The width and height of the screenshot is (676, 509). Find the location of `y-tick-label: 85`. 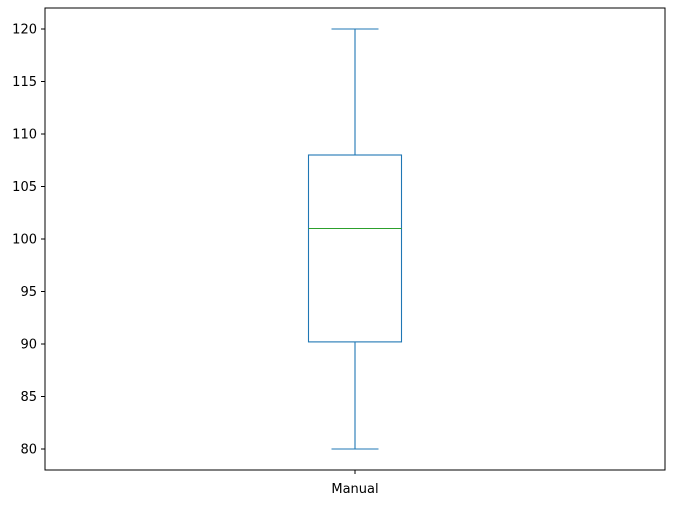

y-tick-label: 85 is located at coordinates (28, 397).